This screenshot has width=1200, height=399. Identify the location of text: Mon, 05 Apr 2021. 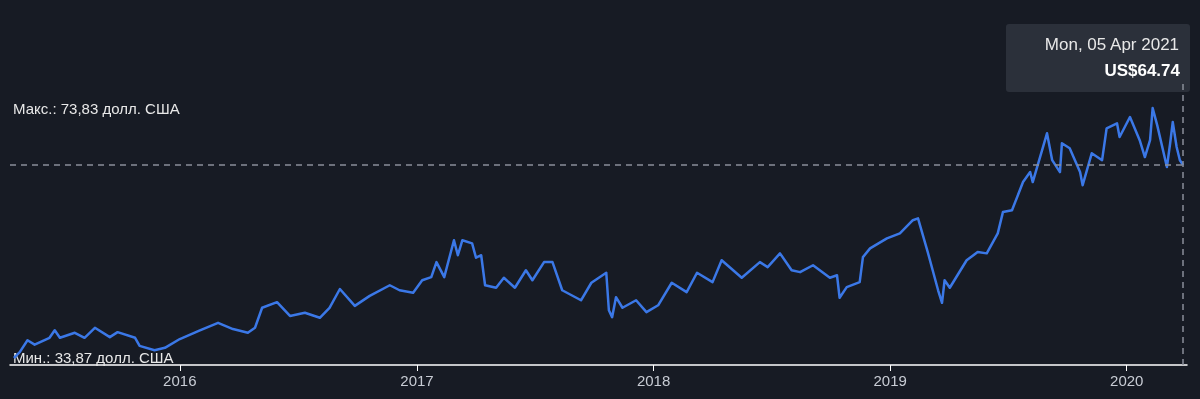
(1112, 44).